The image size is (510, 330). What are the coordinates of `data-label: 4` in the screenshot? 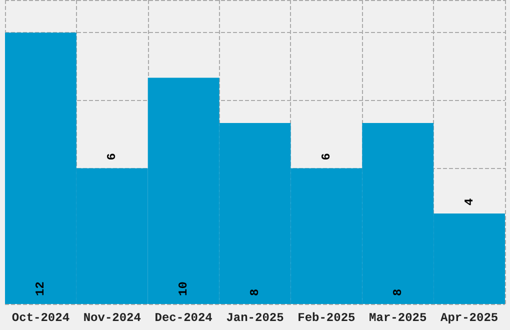 It's located at (469, 202).